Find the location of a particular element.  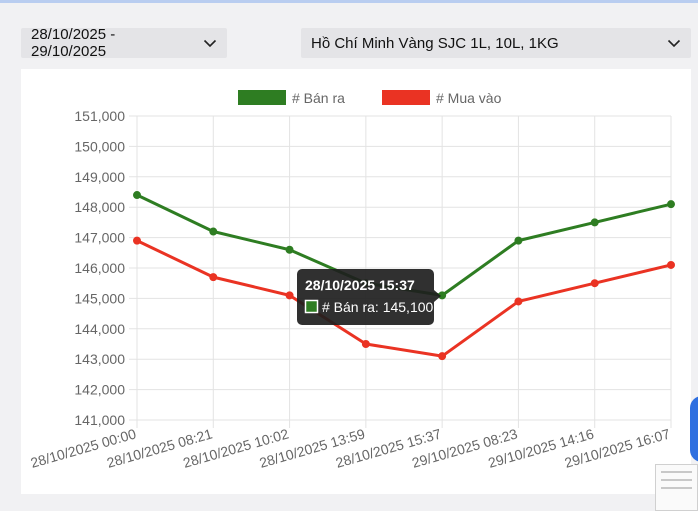

tooltip-caret is located at coordinates (437, 296).